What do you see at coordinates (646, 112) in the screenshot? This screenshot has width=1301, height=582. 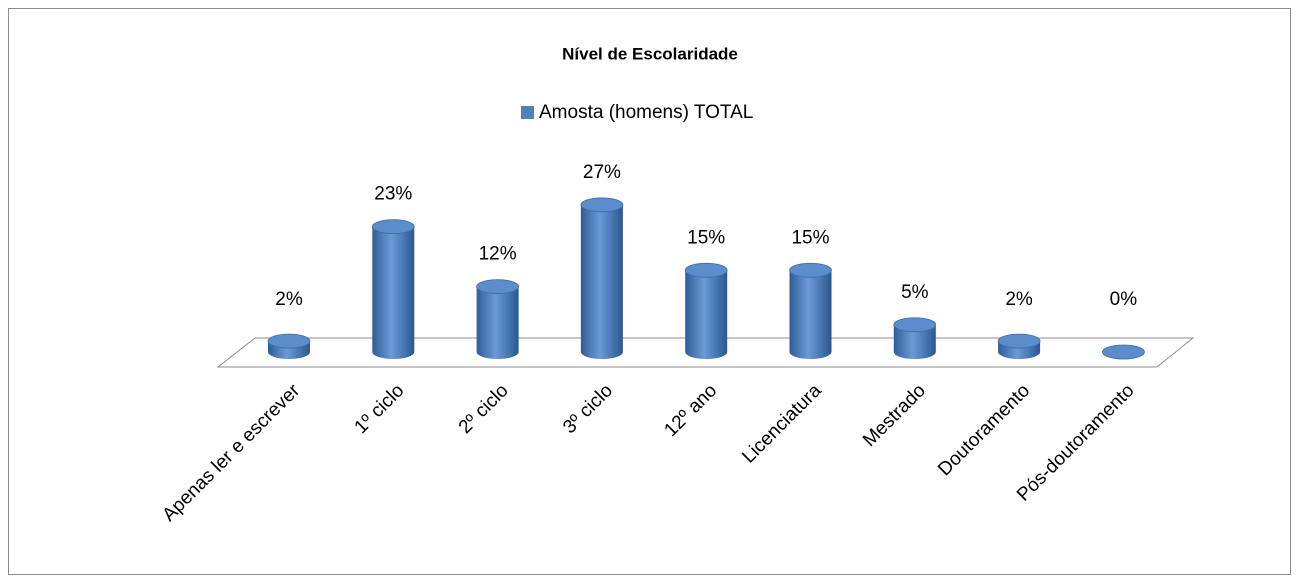 I see `legend-label: Amosta (homens) TOTAL` at bounding box center [646, 112].